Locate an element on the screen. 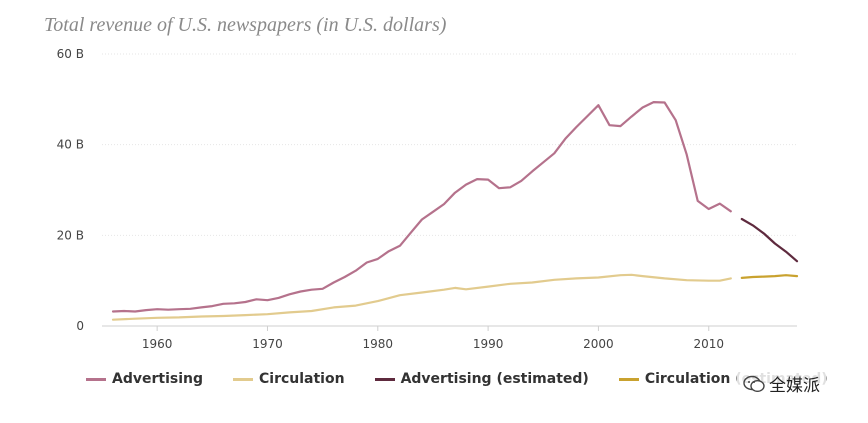 The width and height of the screenshot is (868, 423). legend-label-circulation: Circulation is located at coordinates (302, 379).